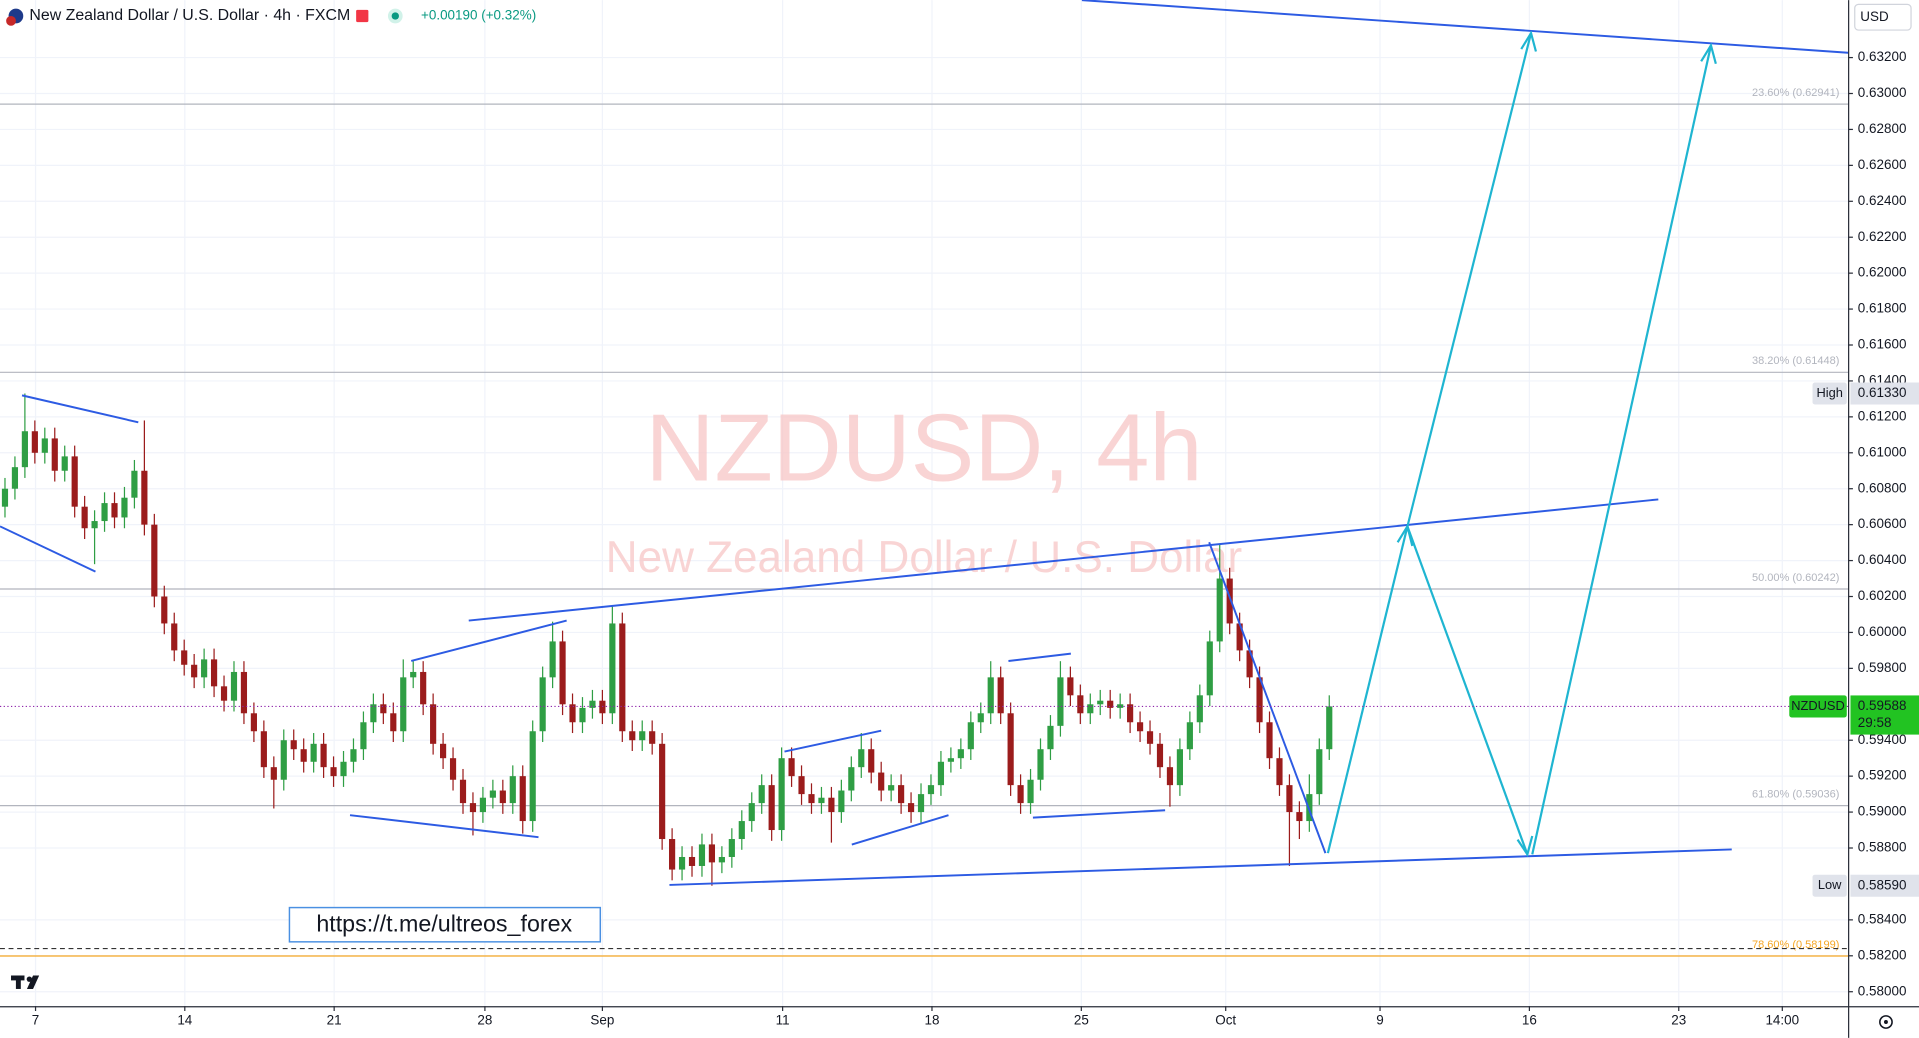  What do you see at coordinates (1882, 705) in the screenshot?
I see `last-price-label: 0.59588` at bounding box center [1882, 705].